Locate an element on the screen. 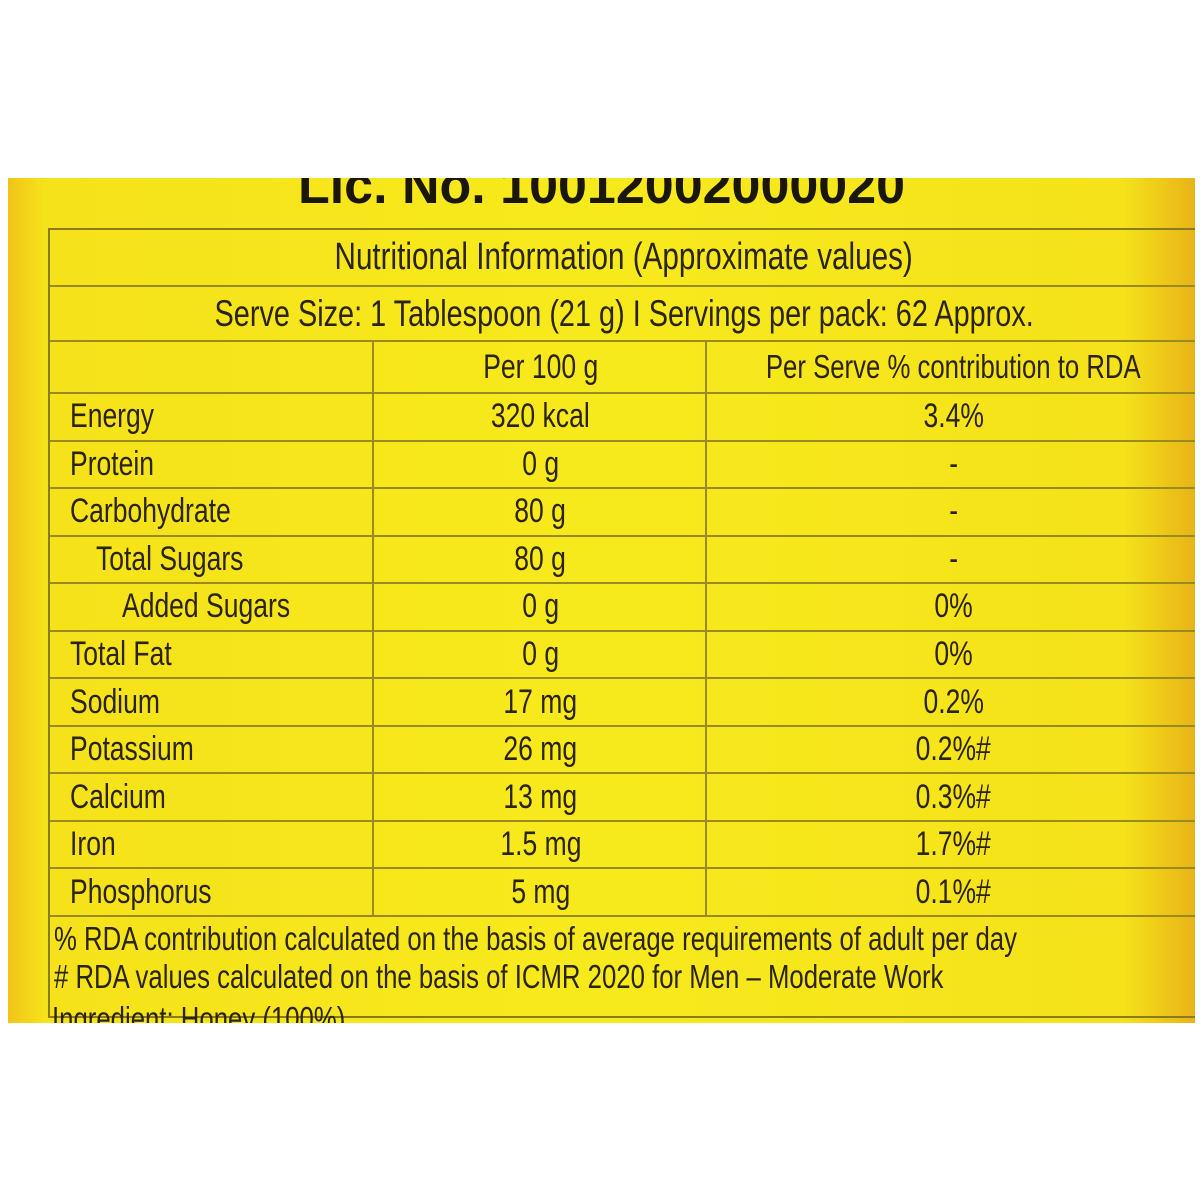 This screenshot has width=1200, height=1200. nutrient-name: Calcium is located at coordinates (118, 796).